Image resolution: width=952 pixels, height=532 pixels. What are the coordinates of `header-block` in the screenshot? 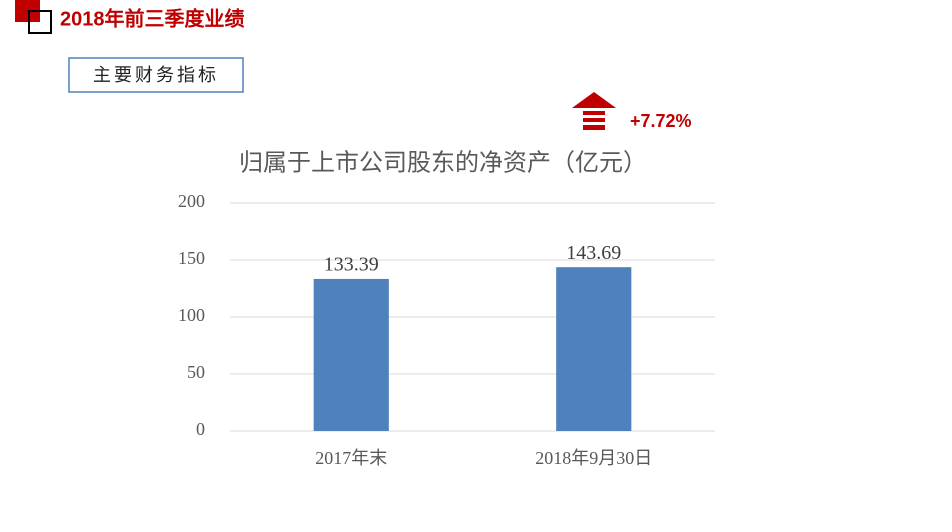 It's located at (27, 11).